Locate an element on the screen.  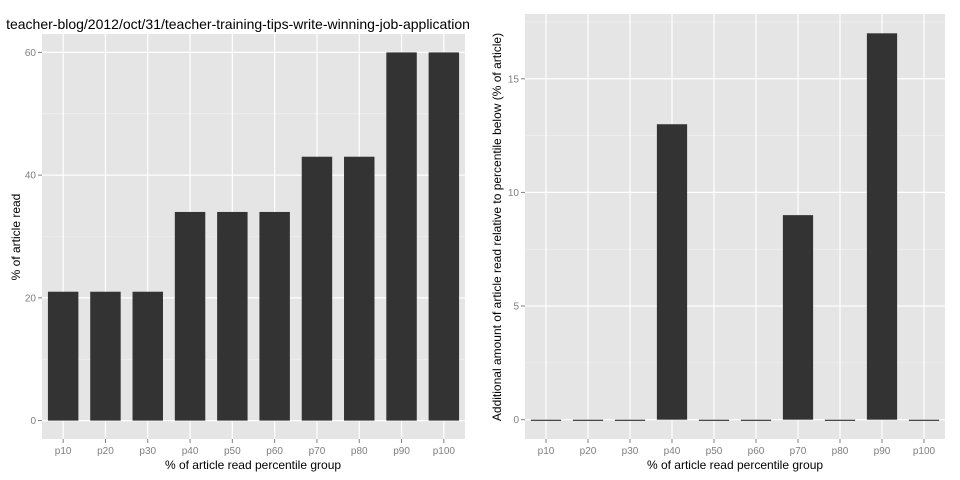
y-tick-label: 60 is located at coordinates (31, 53).